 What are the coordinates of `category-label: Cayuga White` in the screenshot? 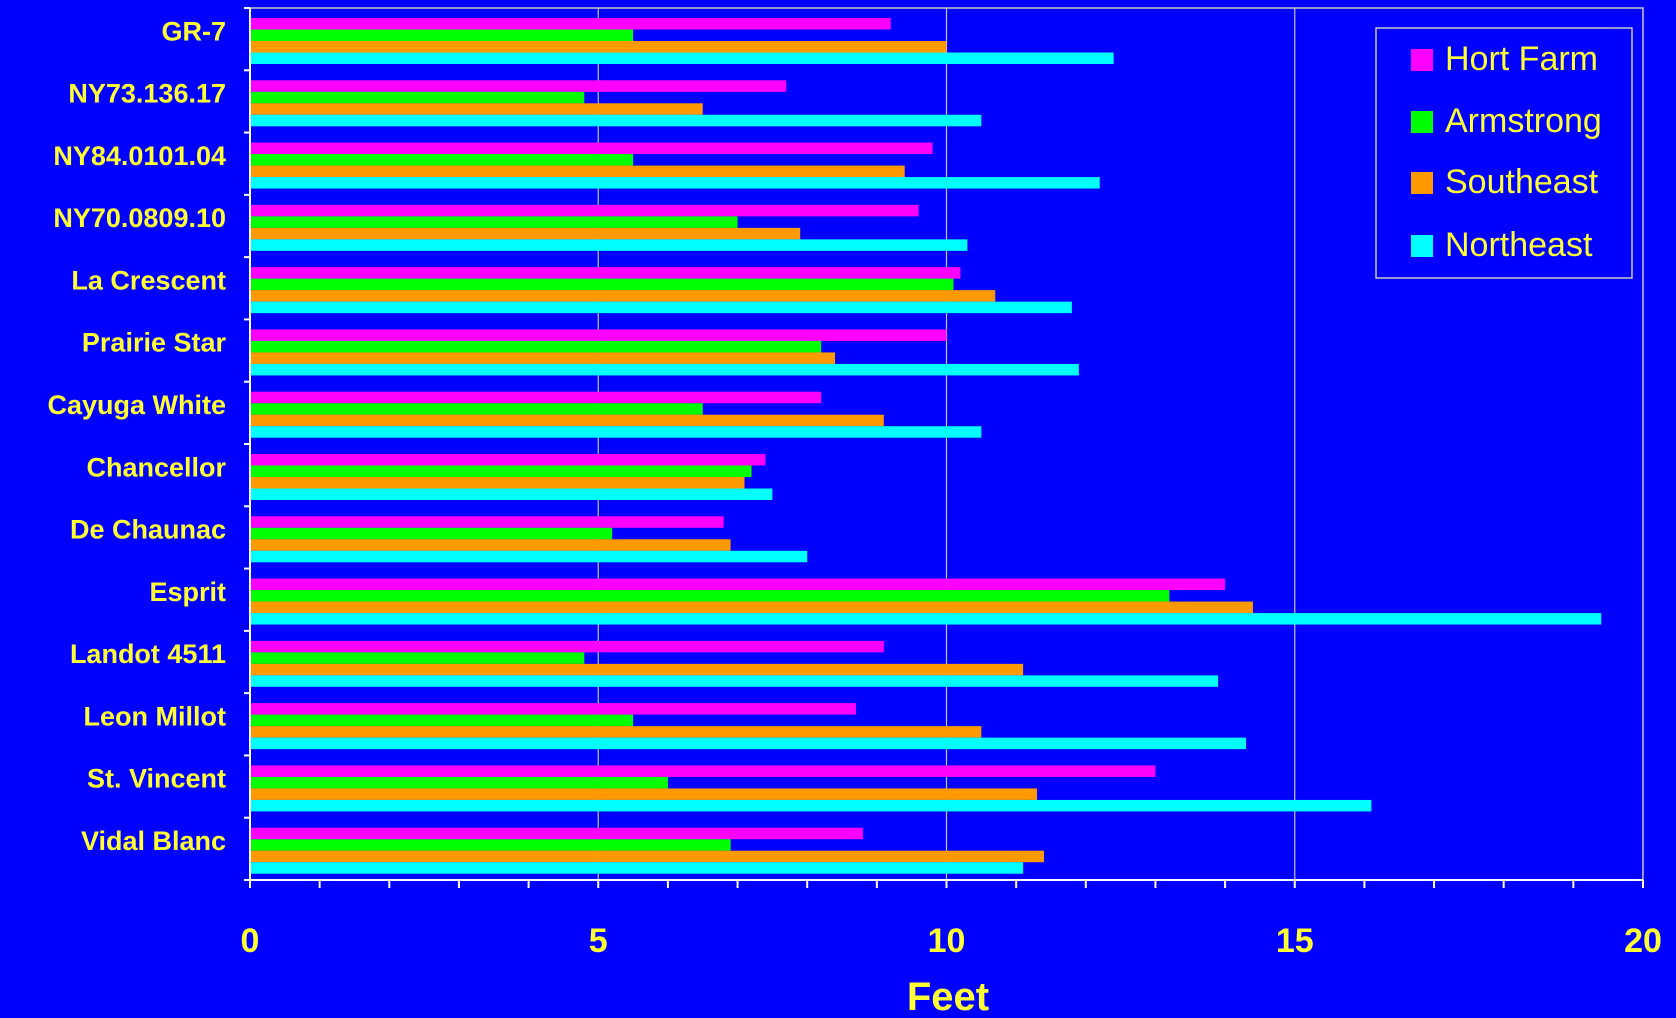 It's located at (136, 405).